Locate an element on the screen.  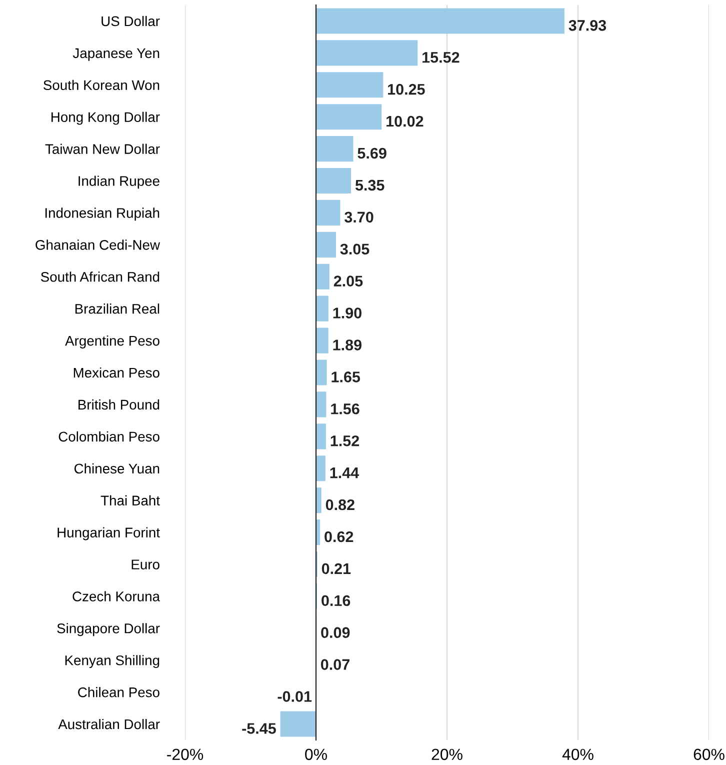
y-tick-label: South Korean Won is located at coordinates (102, 85).